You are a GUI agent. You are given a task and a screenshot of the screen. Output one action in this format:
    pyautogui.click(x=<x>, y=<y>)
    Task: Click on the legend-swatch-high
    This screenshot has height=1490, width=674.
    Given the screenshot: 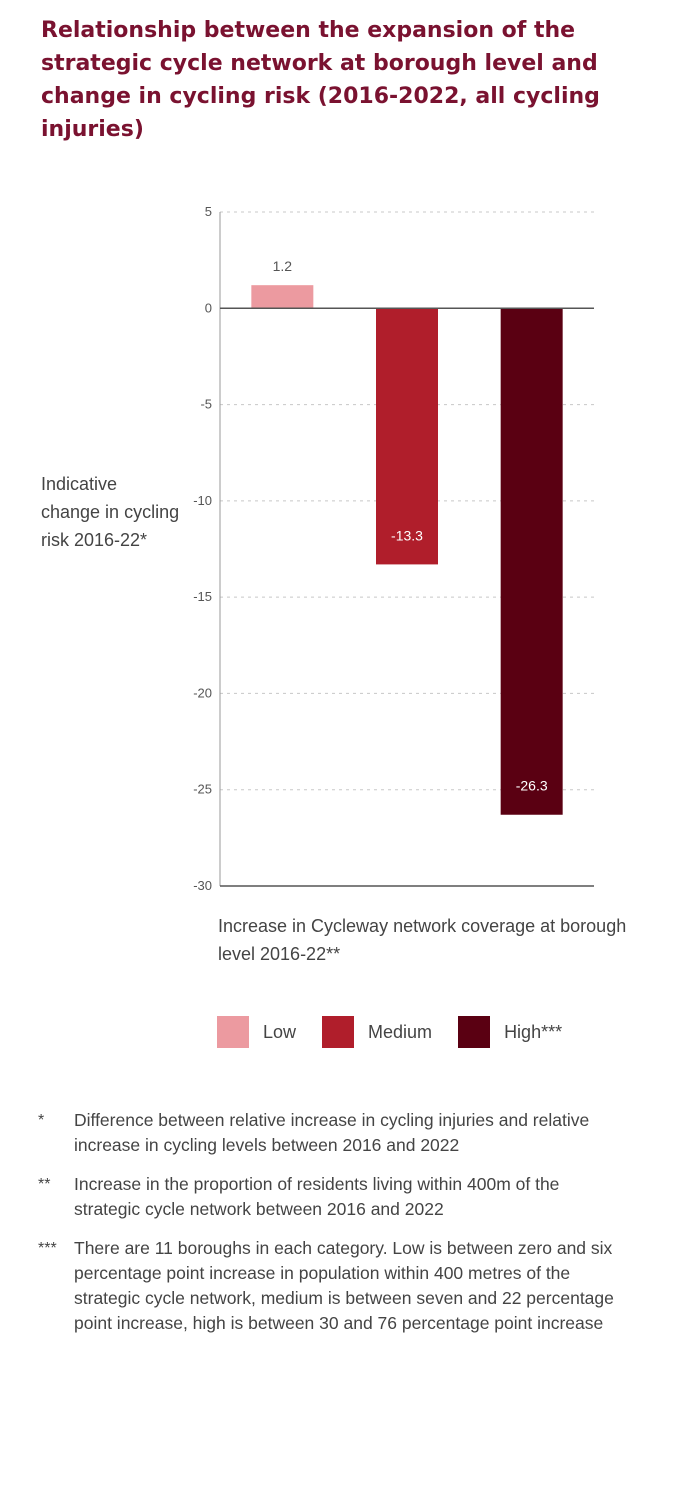 What is the action you would take?
    pyautogui.click(x=474, y=1032)
    